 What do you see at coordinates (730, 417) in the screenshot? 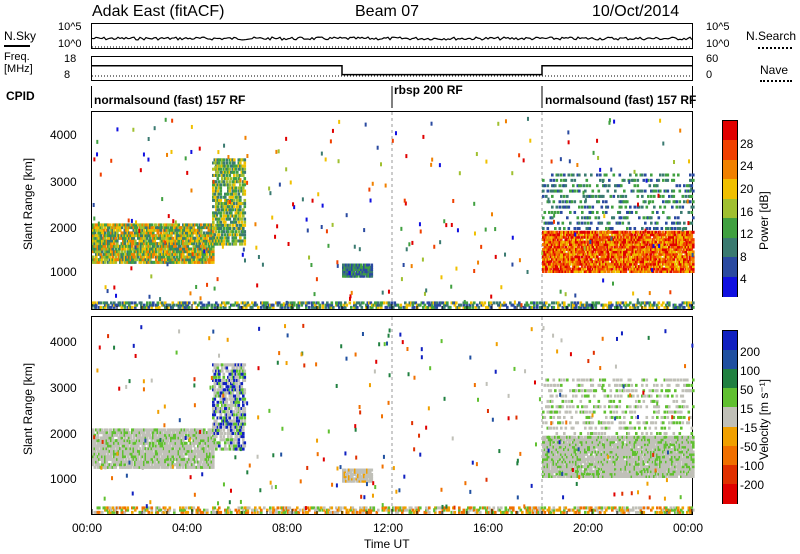
I see `velocity-colorbar` at bounding box center [730, 417].